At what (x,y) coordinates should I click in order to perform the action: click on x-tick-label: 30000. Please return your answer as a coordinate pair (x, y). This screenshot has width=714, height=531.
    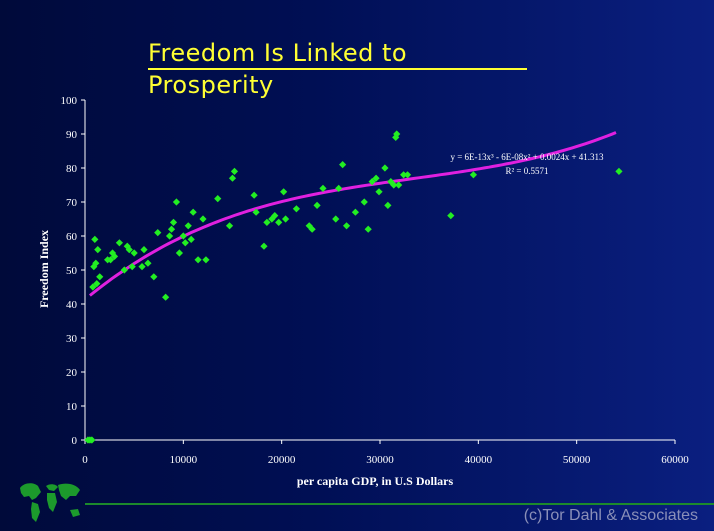
    Looking at the image, I should click on (380, 460).